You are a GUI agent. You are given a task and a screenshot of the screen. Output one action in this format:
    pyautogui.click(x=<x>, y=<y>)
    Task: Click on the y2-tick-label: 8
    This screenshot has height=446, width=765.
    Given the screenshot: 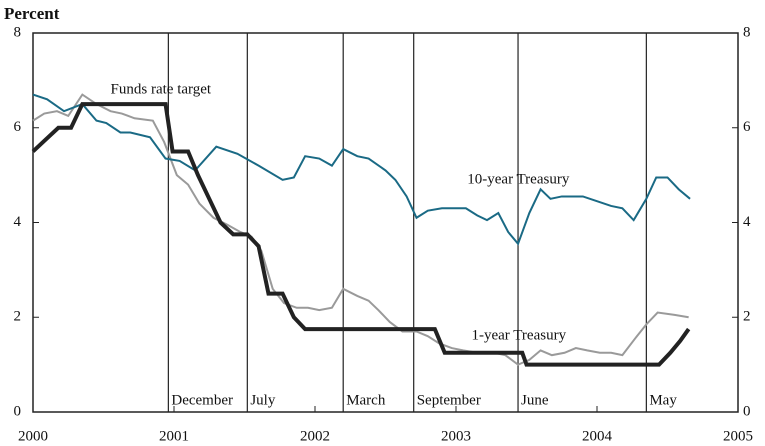 What is the action you would take?
    pyautogui.click(x=747, y=32)
    